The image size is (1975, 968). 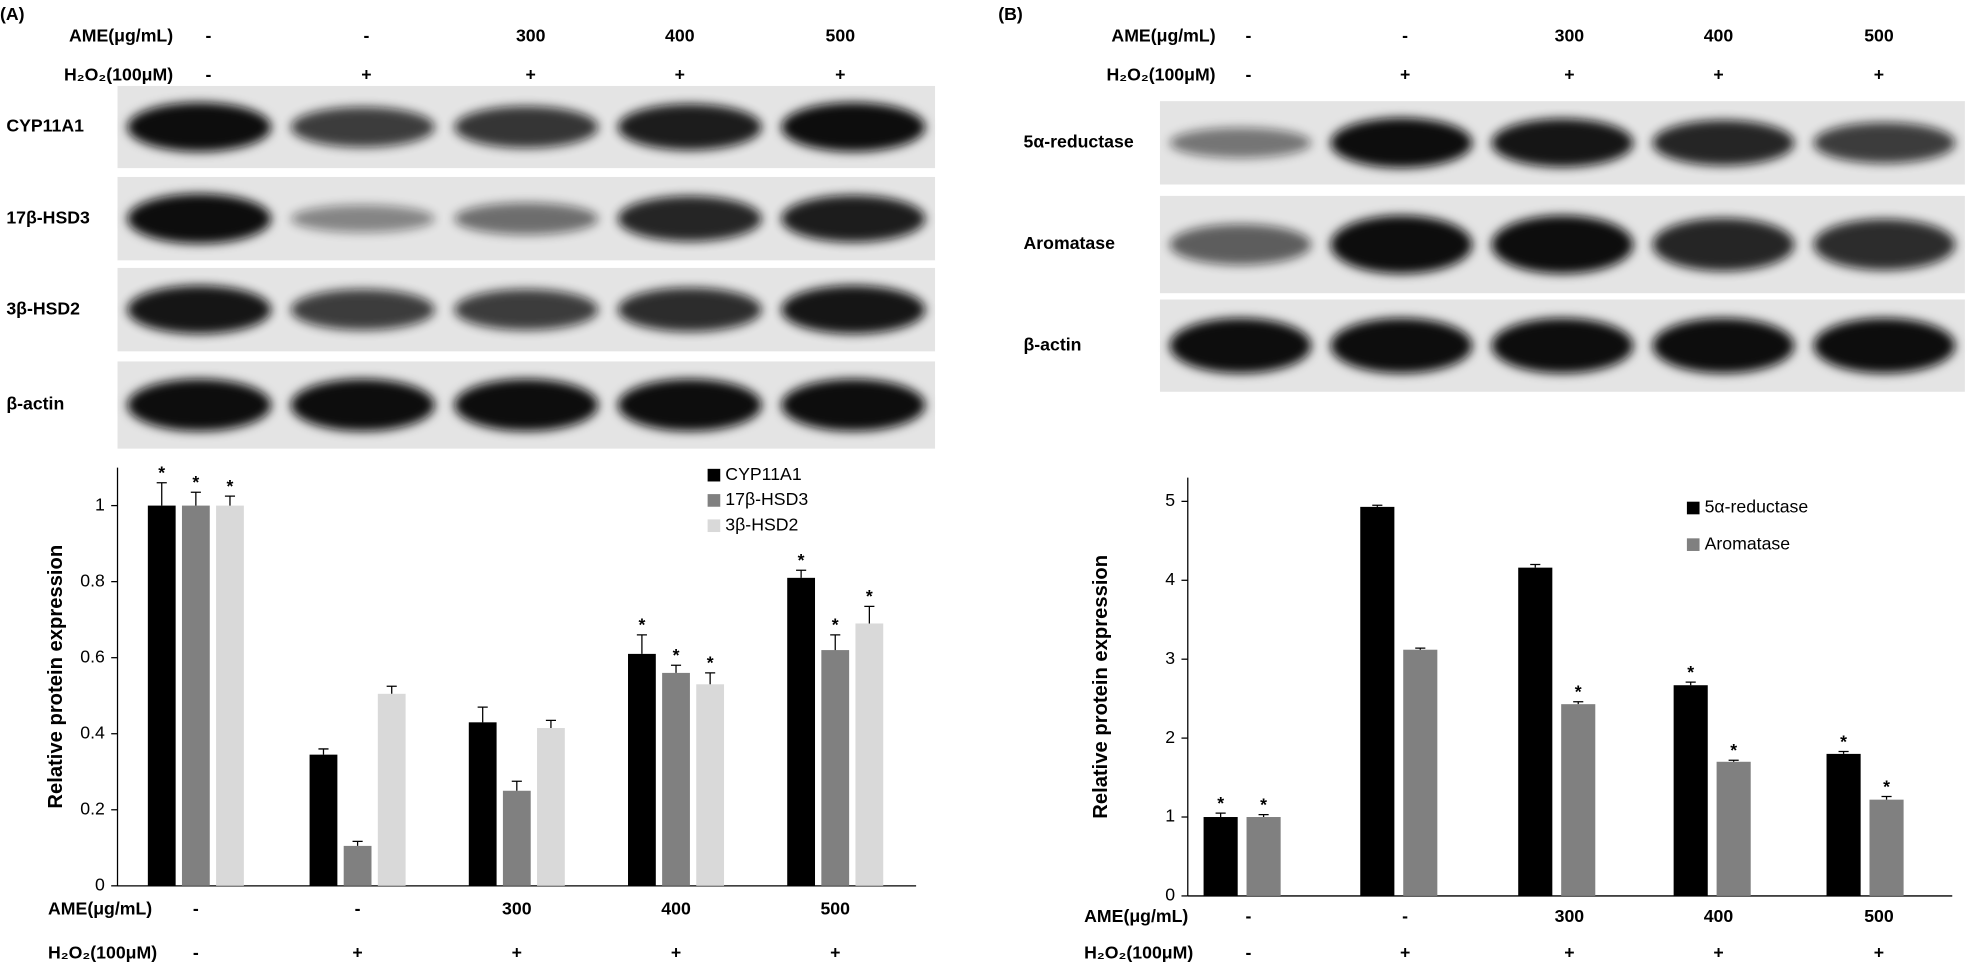 What do you see at coordinates (1757, 507) in the screenshot?
I see `legend-label: 5α-reductase` at bounding box center [1757, 507].